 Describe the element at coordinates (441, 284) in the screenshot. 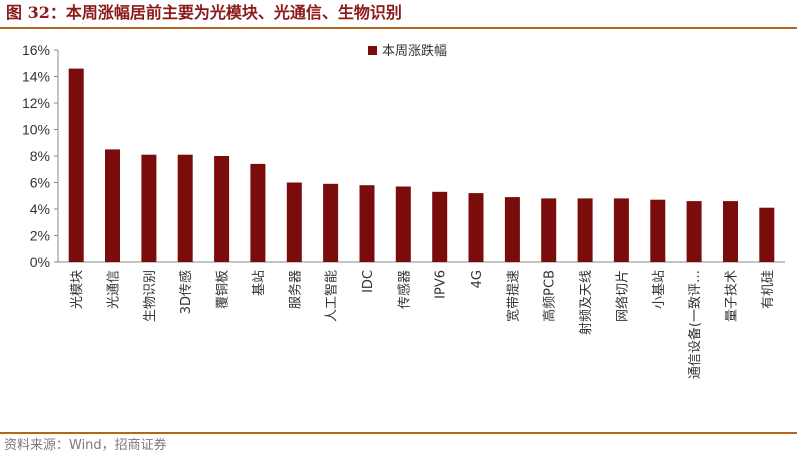

I see `x-tick-label: IPV6` at that location.